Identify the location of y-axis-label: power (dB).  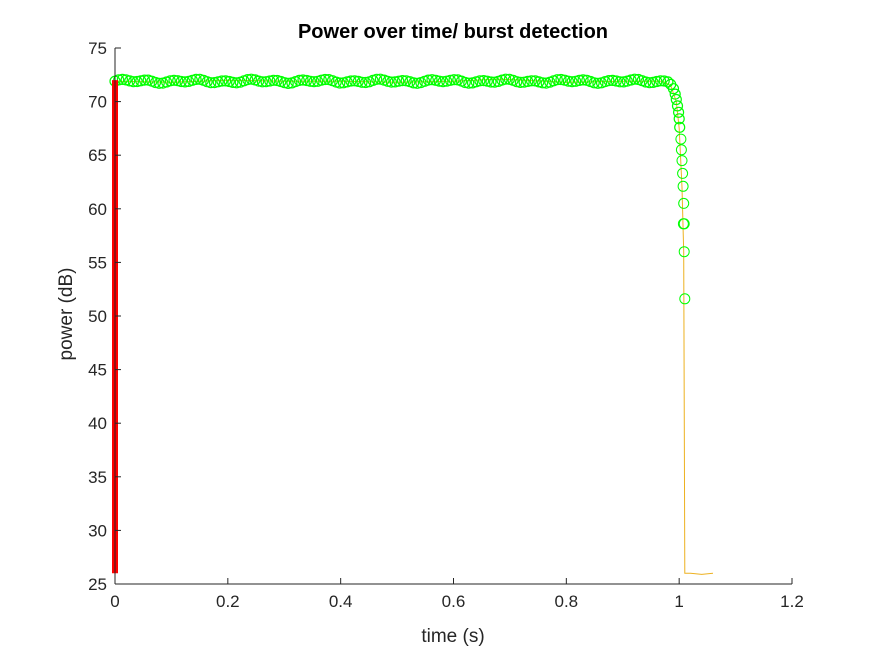
(66, 314).